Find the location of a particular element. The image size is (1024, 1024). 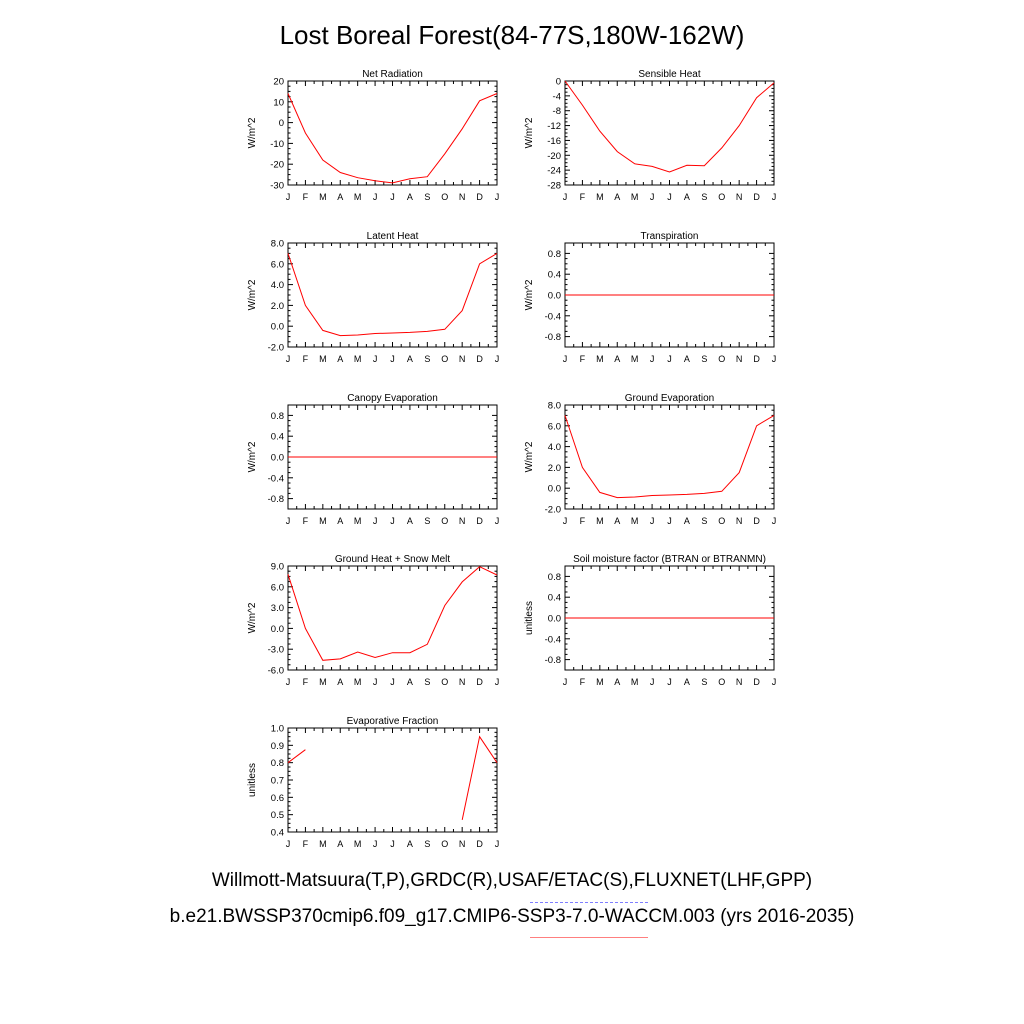

y-tick-label: 0.6 is located at coordinates (277, 798).